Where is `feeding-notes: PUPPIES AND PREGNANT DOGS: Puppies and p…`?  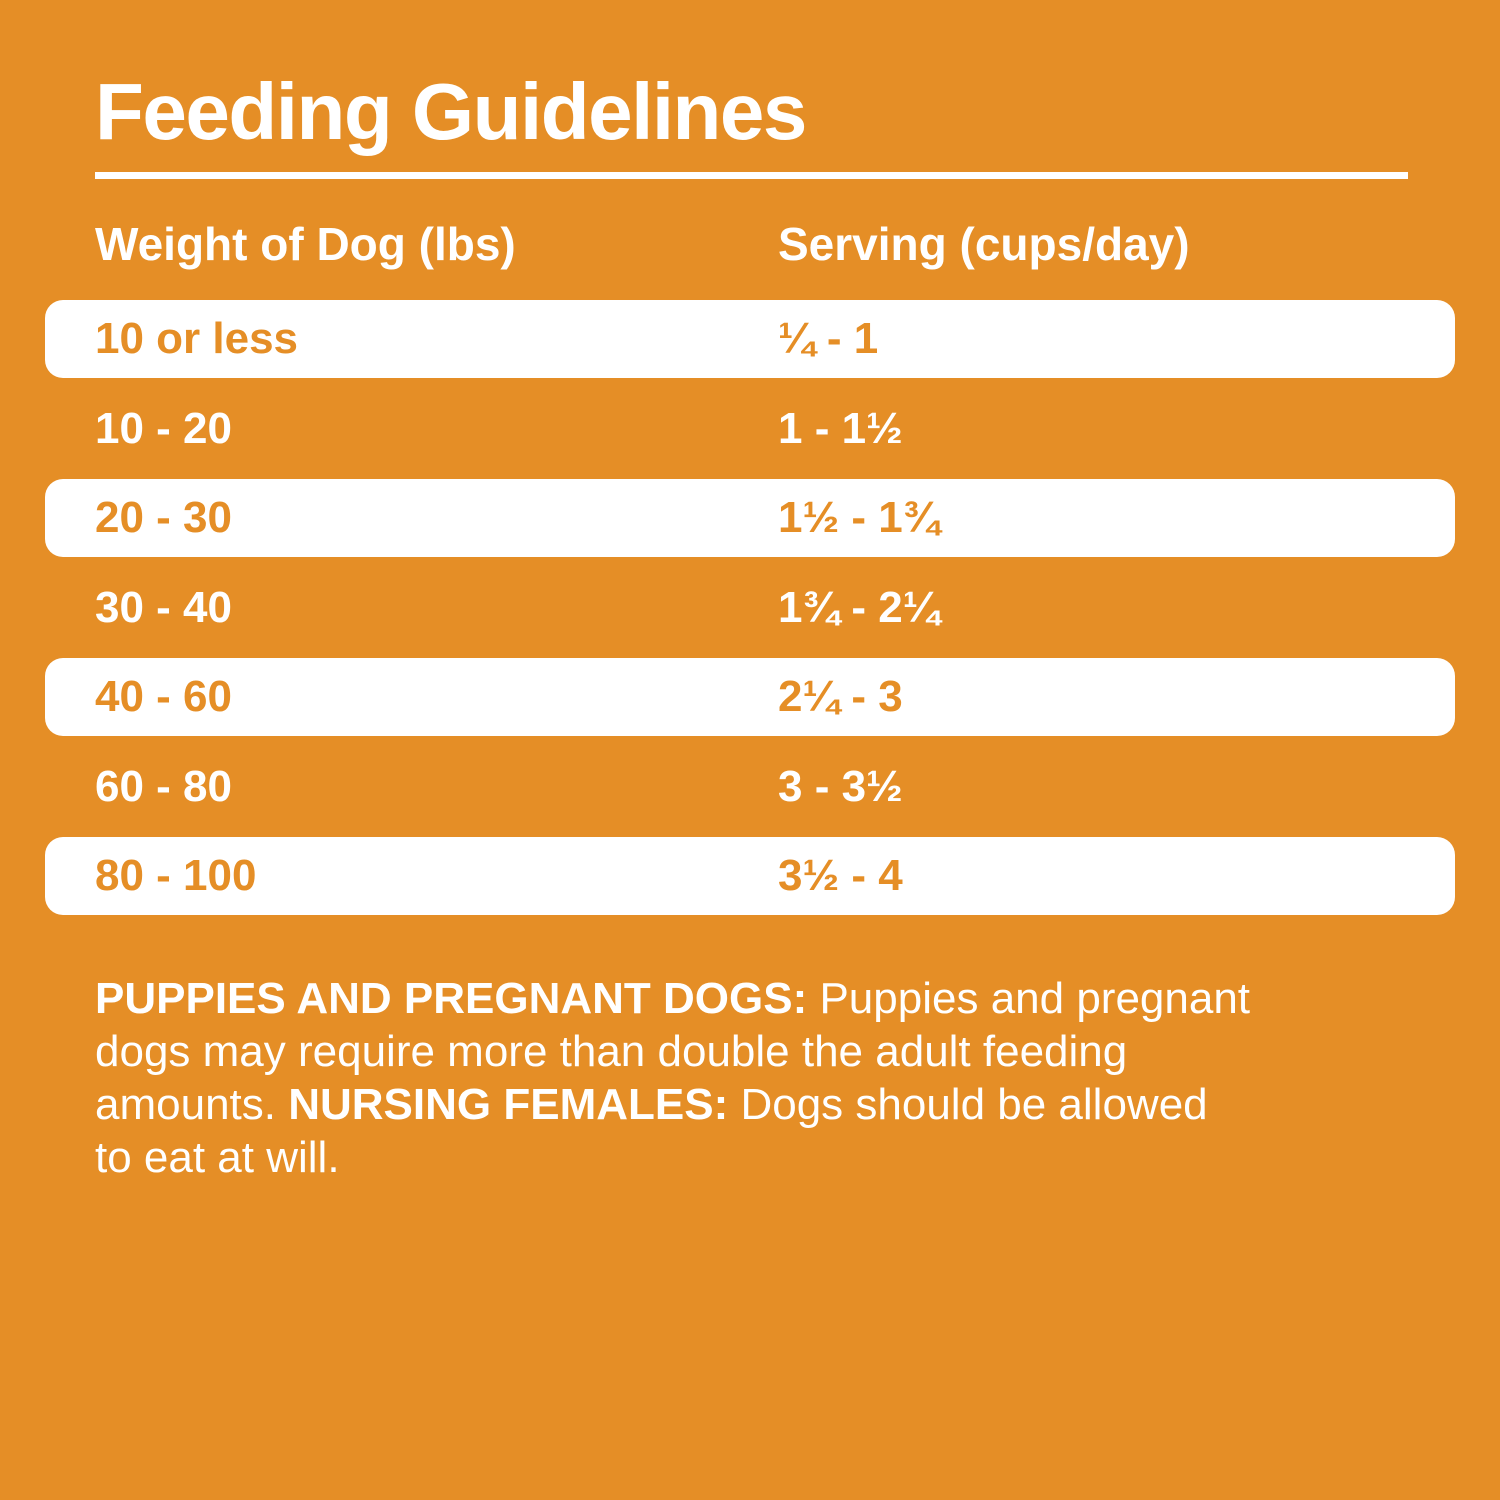
feeding-notes: PUPPIES AND PREGNANT DOGS: Puppies and p… is located at coordinates (762, 1078).